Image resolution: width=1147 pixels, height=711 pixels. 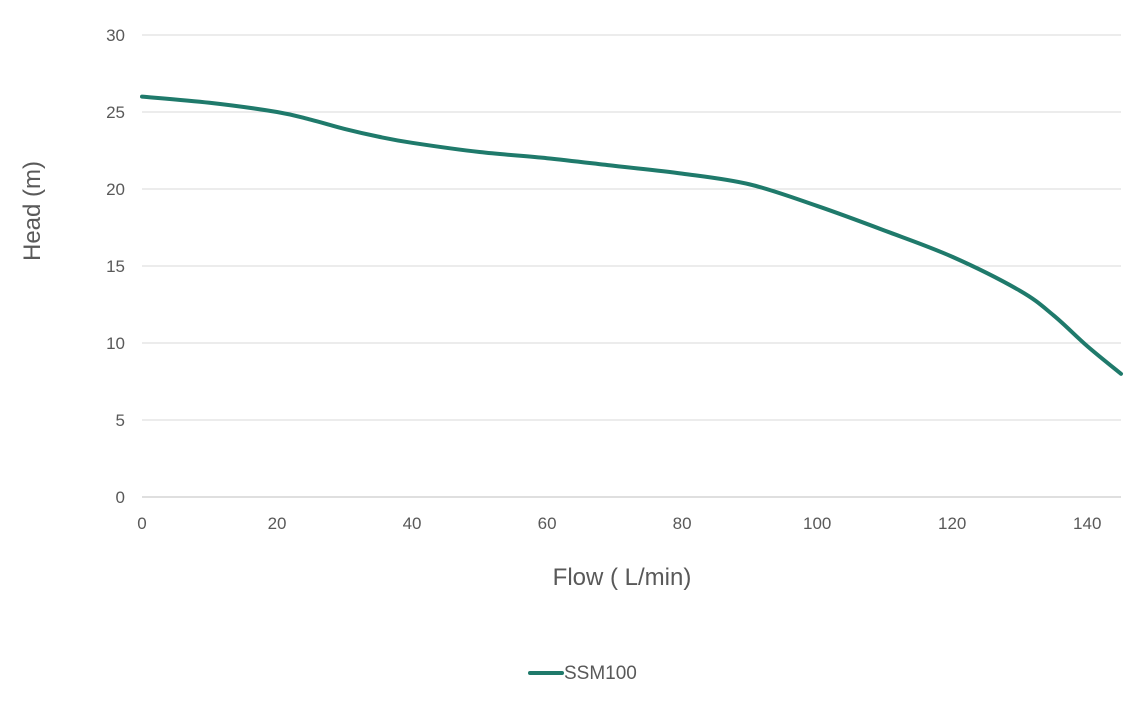 What do you see at coordinates (412, 523) in the screenshot?
I see `x-tick-label: 40` at bounding box center [412, 523].